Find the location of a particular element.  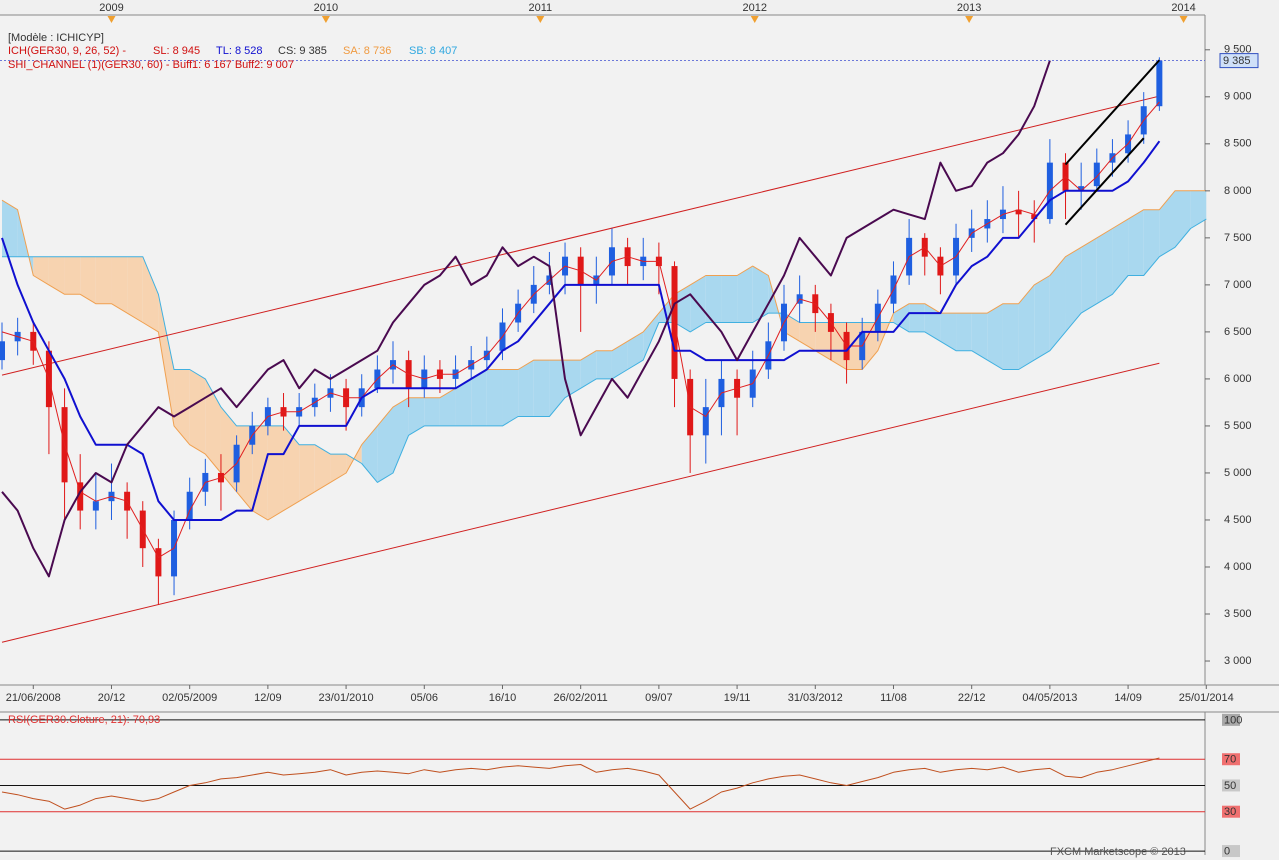

y-tick-label: 8 000 is located at coordinates (1238, 191).